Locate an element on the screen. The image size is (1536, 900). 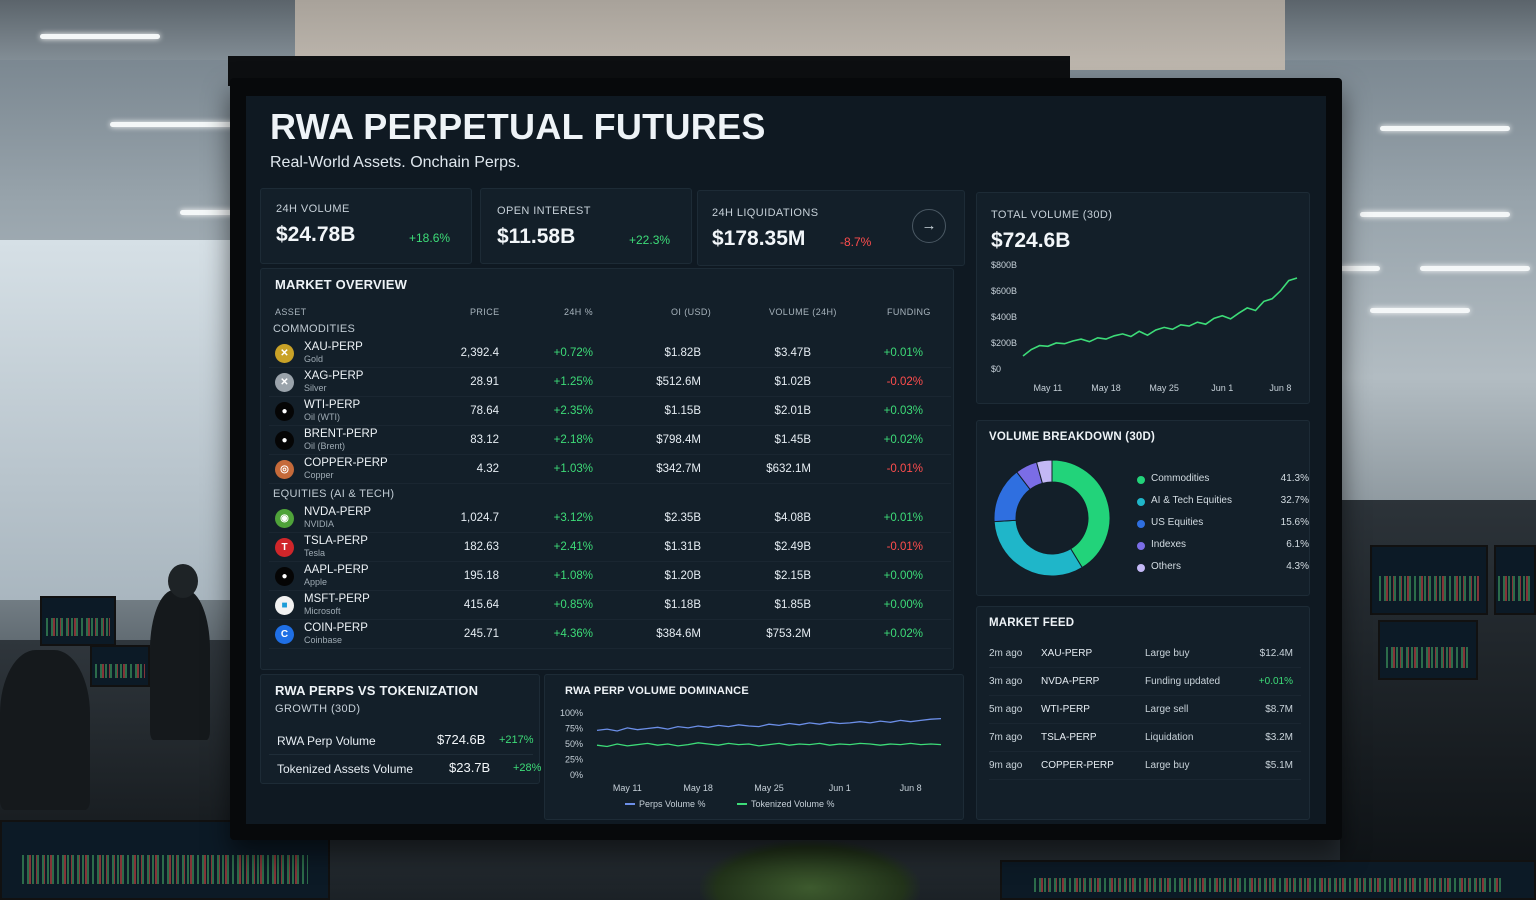
x-tick-label: May 25 is located at coordinates (769, 788).